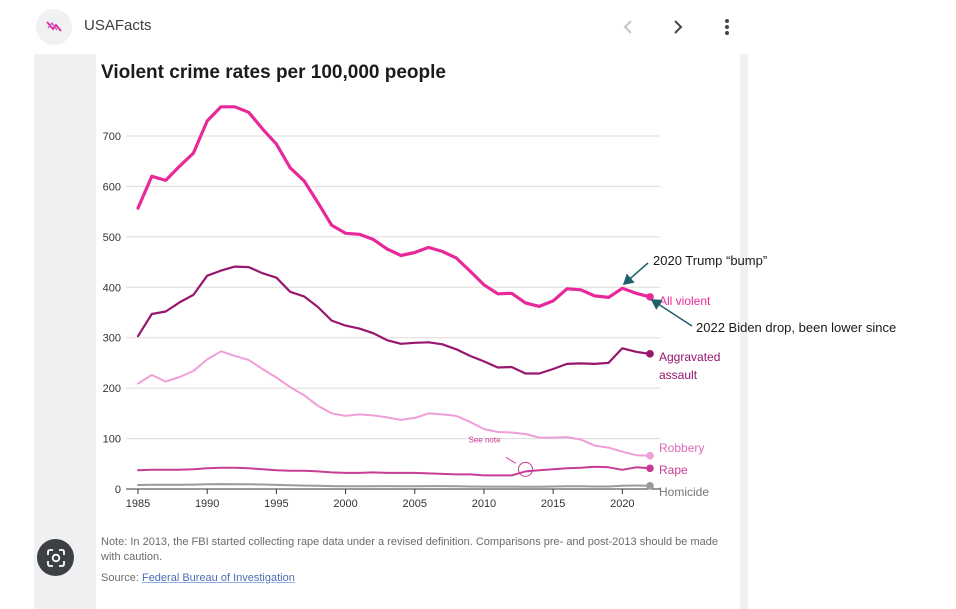 The width and height of the screenshot is (956, 609). What do you see at coordinates (650, 486) in the screenshot?
I see `end-point-homicide` at bounding box center [650, 486].